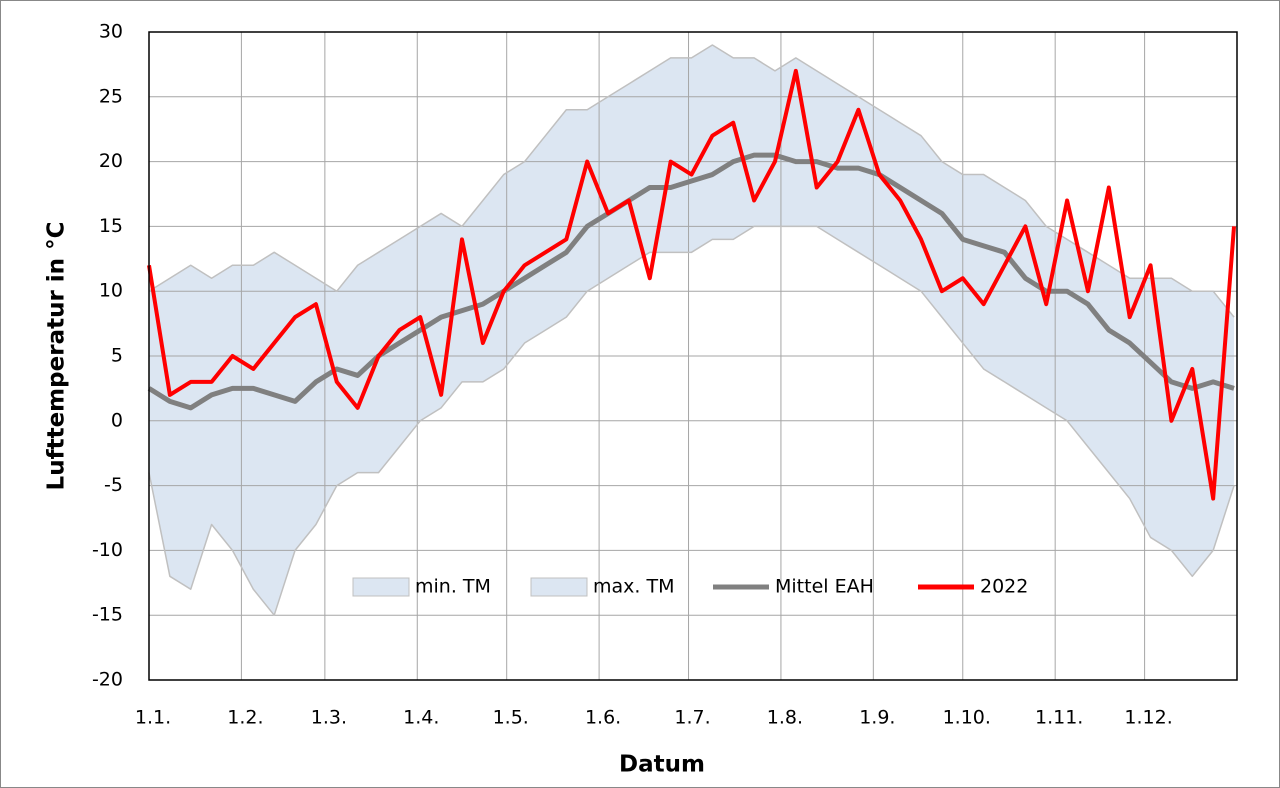 The width and height of the screenshot is (1280, 788). I want to click on y-tick-label: 30, so click(111, 32).